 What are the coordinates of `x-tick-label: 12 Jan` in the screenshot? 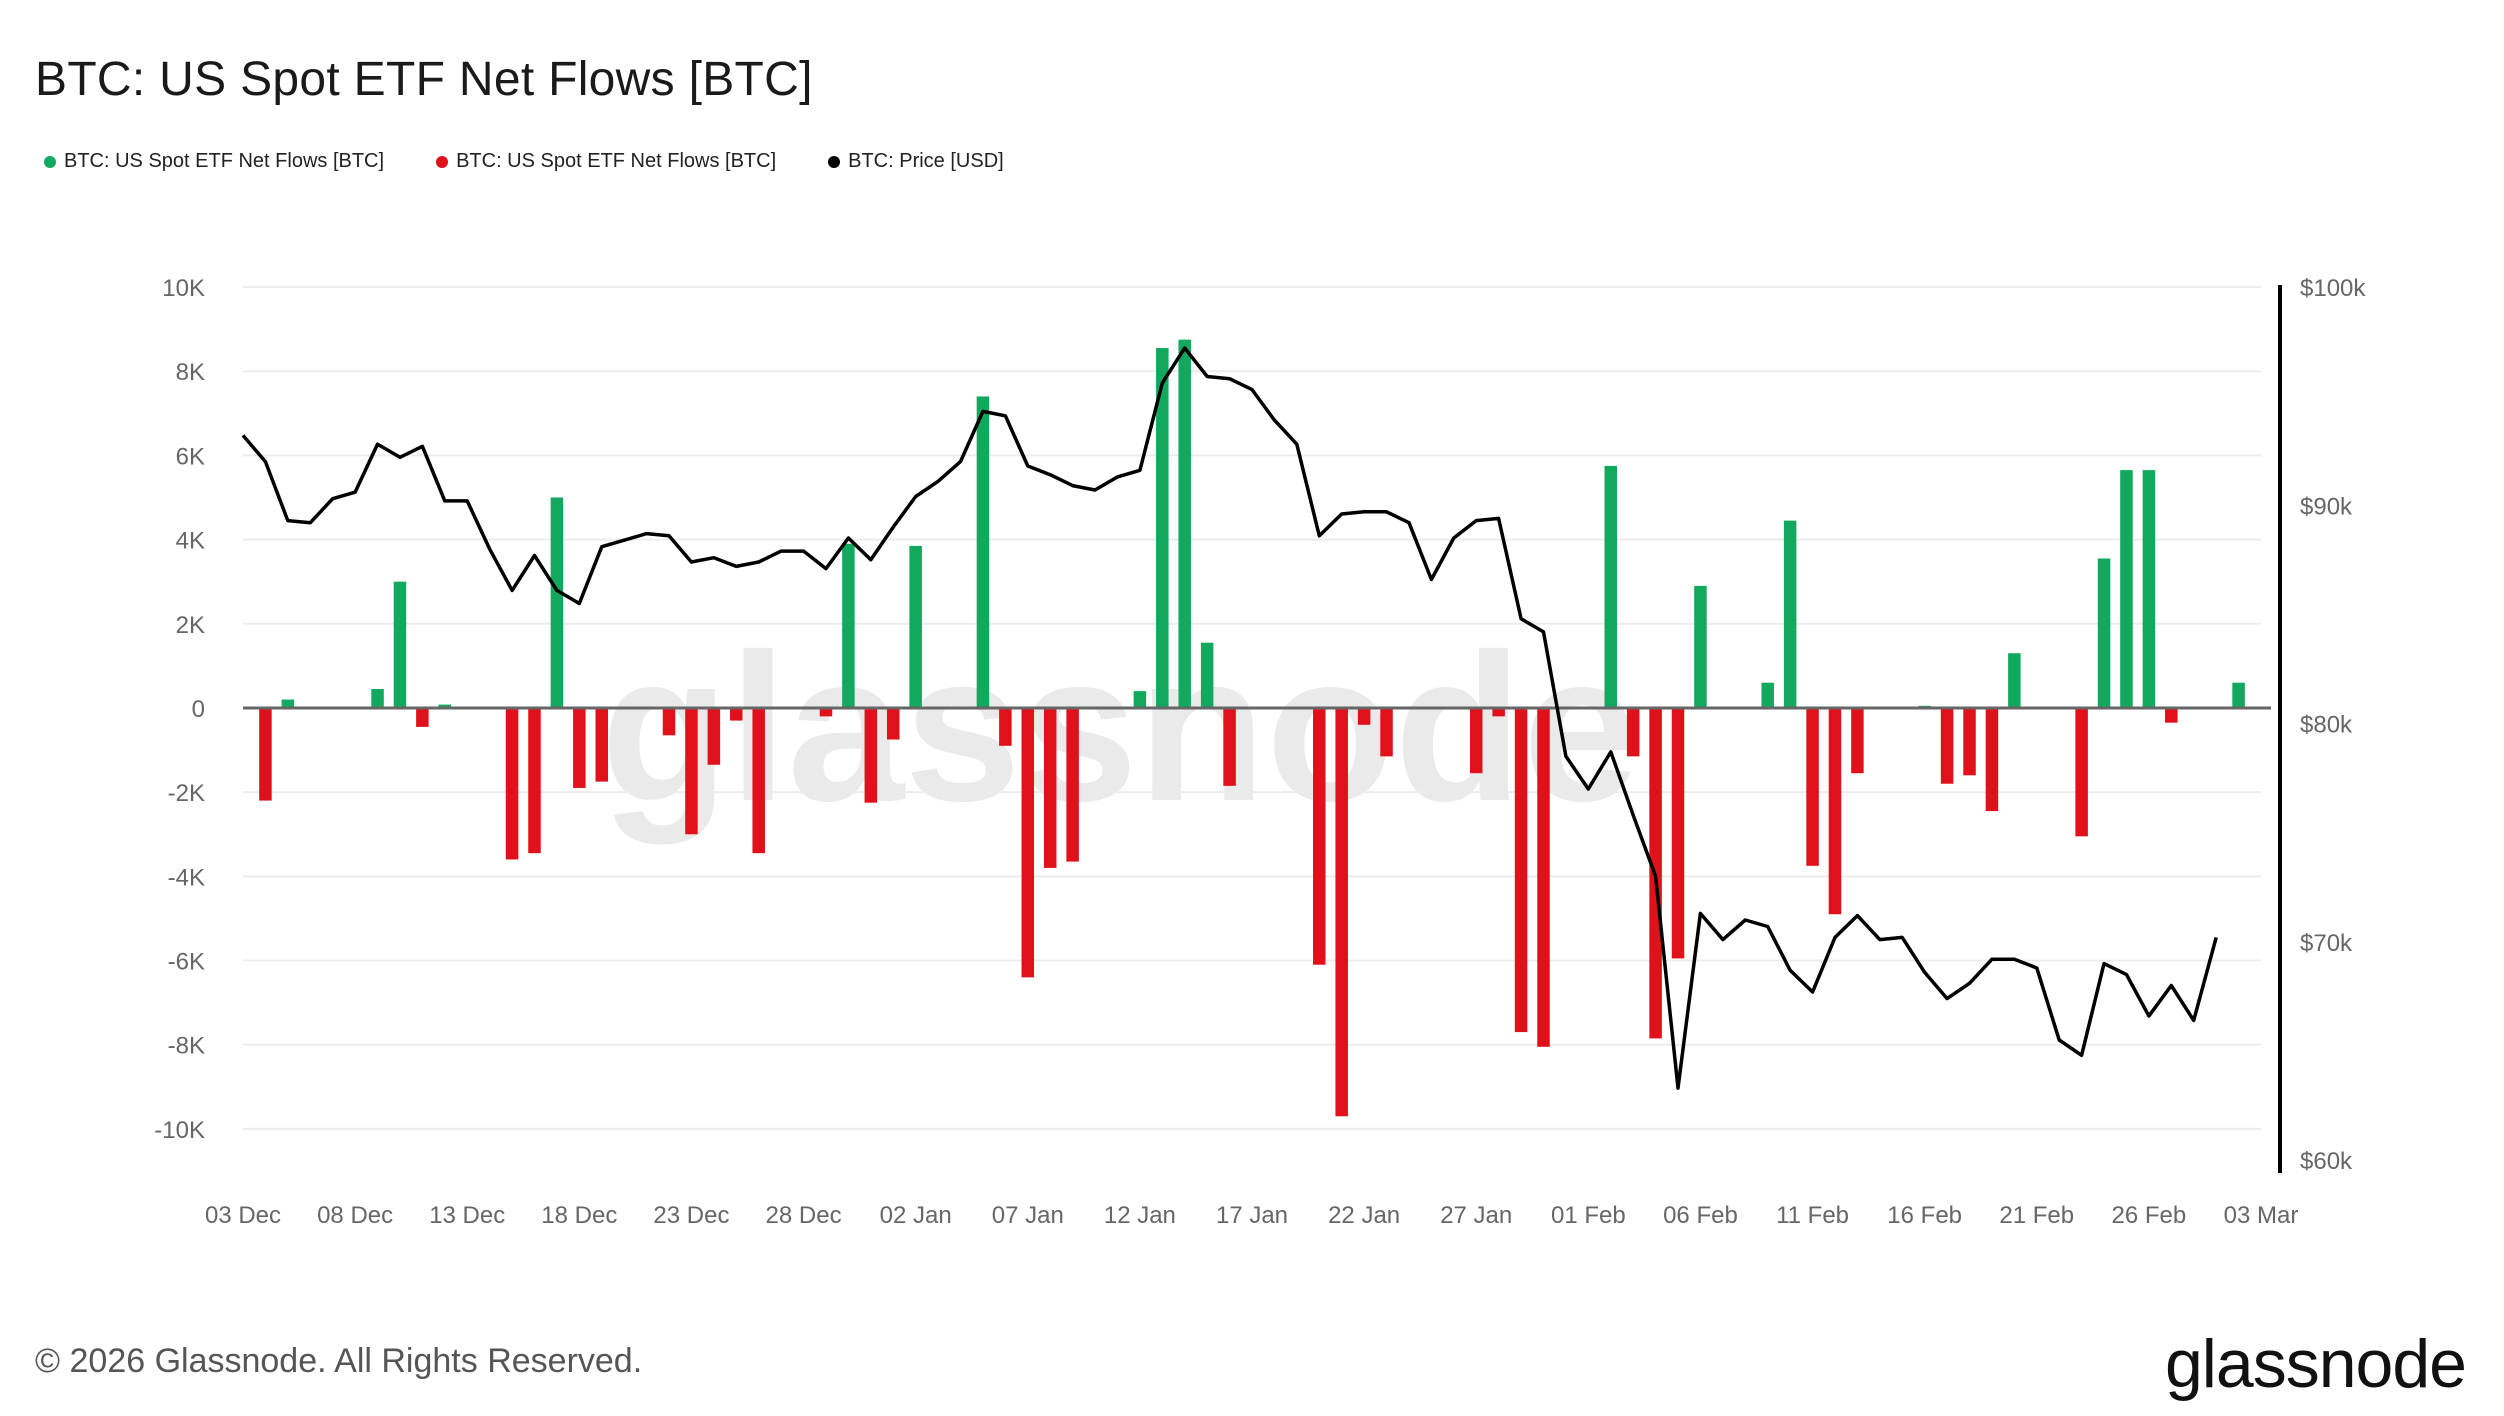 It's located at (1140, 1215).